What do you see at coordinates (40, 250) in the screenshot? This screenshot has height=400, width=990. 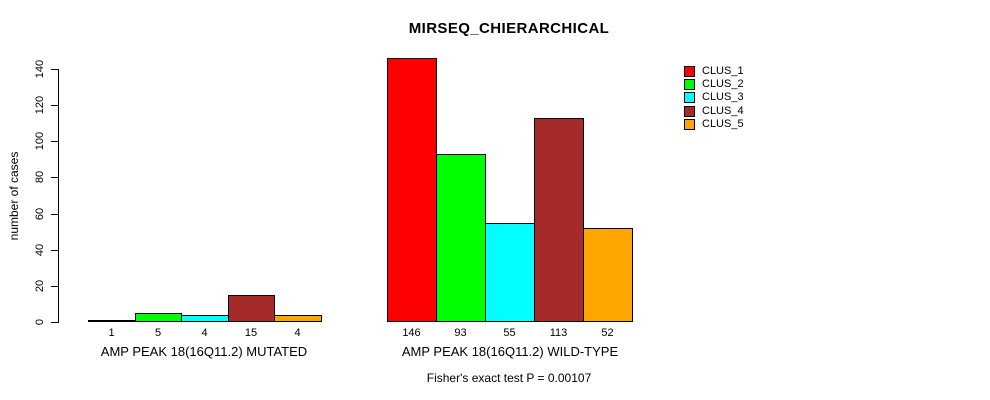 I see `y-tick-label: 40` at bounding box center [40, 250].